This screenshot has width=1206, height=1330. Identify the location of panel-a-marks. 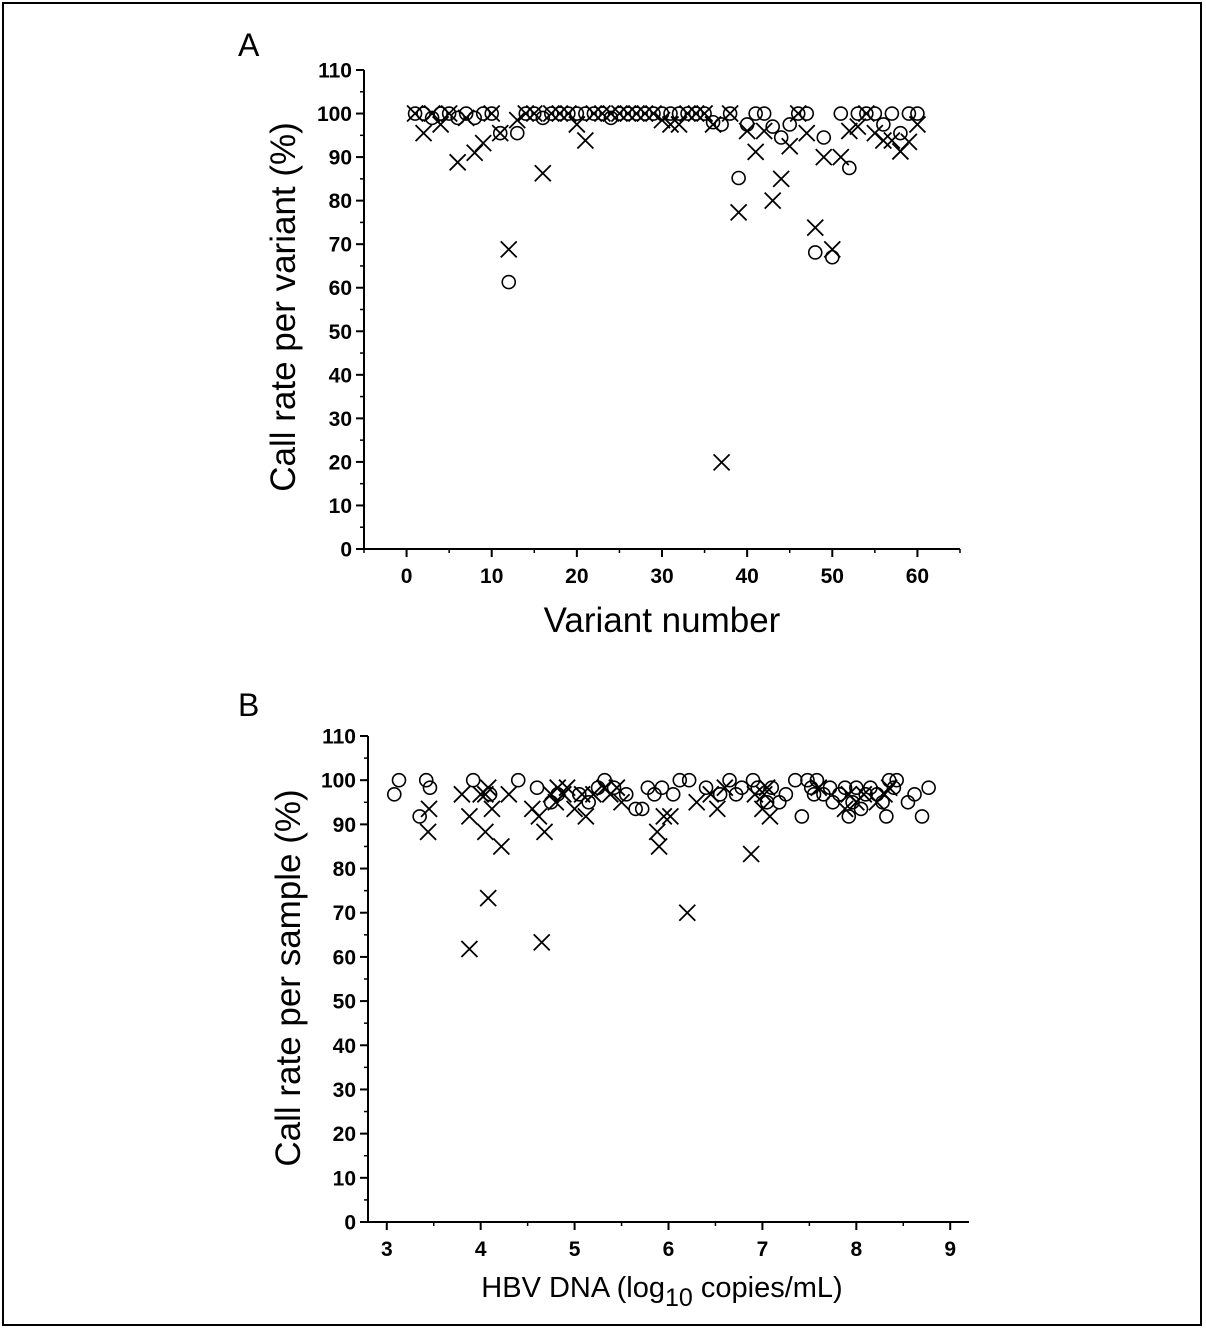
(666, 287).